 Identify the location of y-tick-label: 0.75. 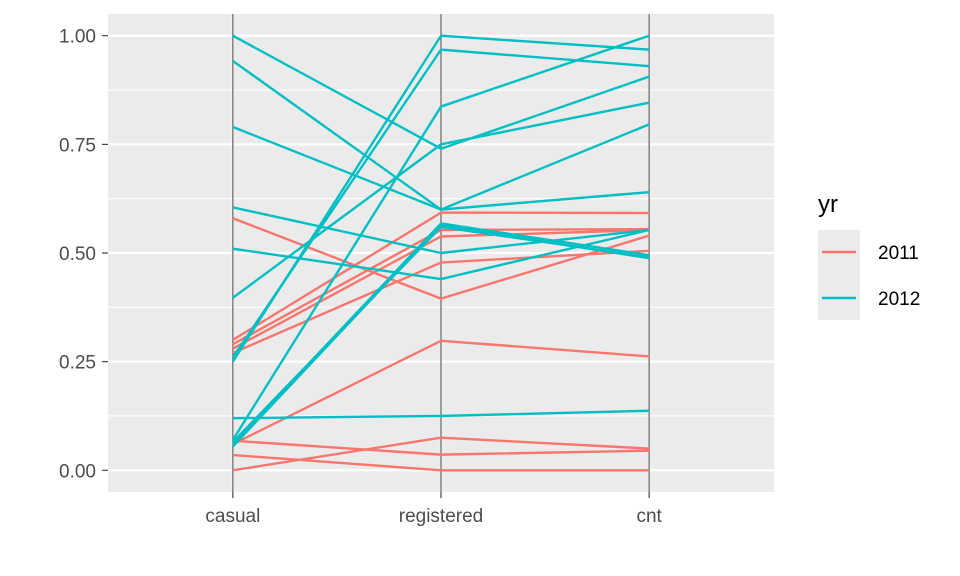
(77, 145).